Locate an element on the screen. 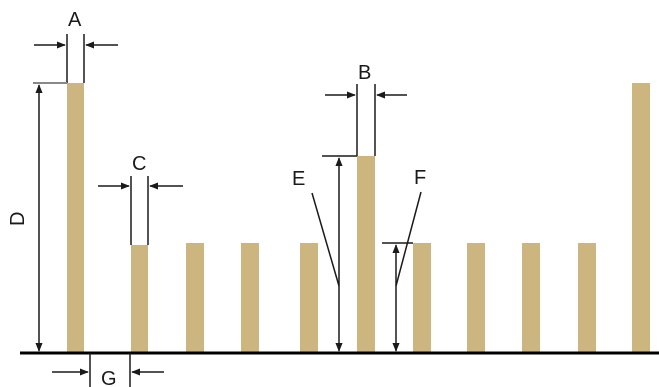  bar-tall-right is located at coordinates (641, 218).